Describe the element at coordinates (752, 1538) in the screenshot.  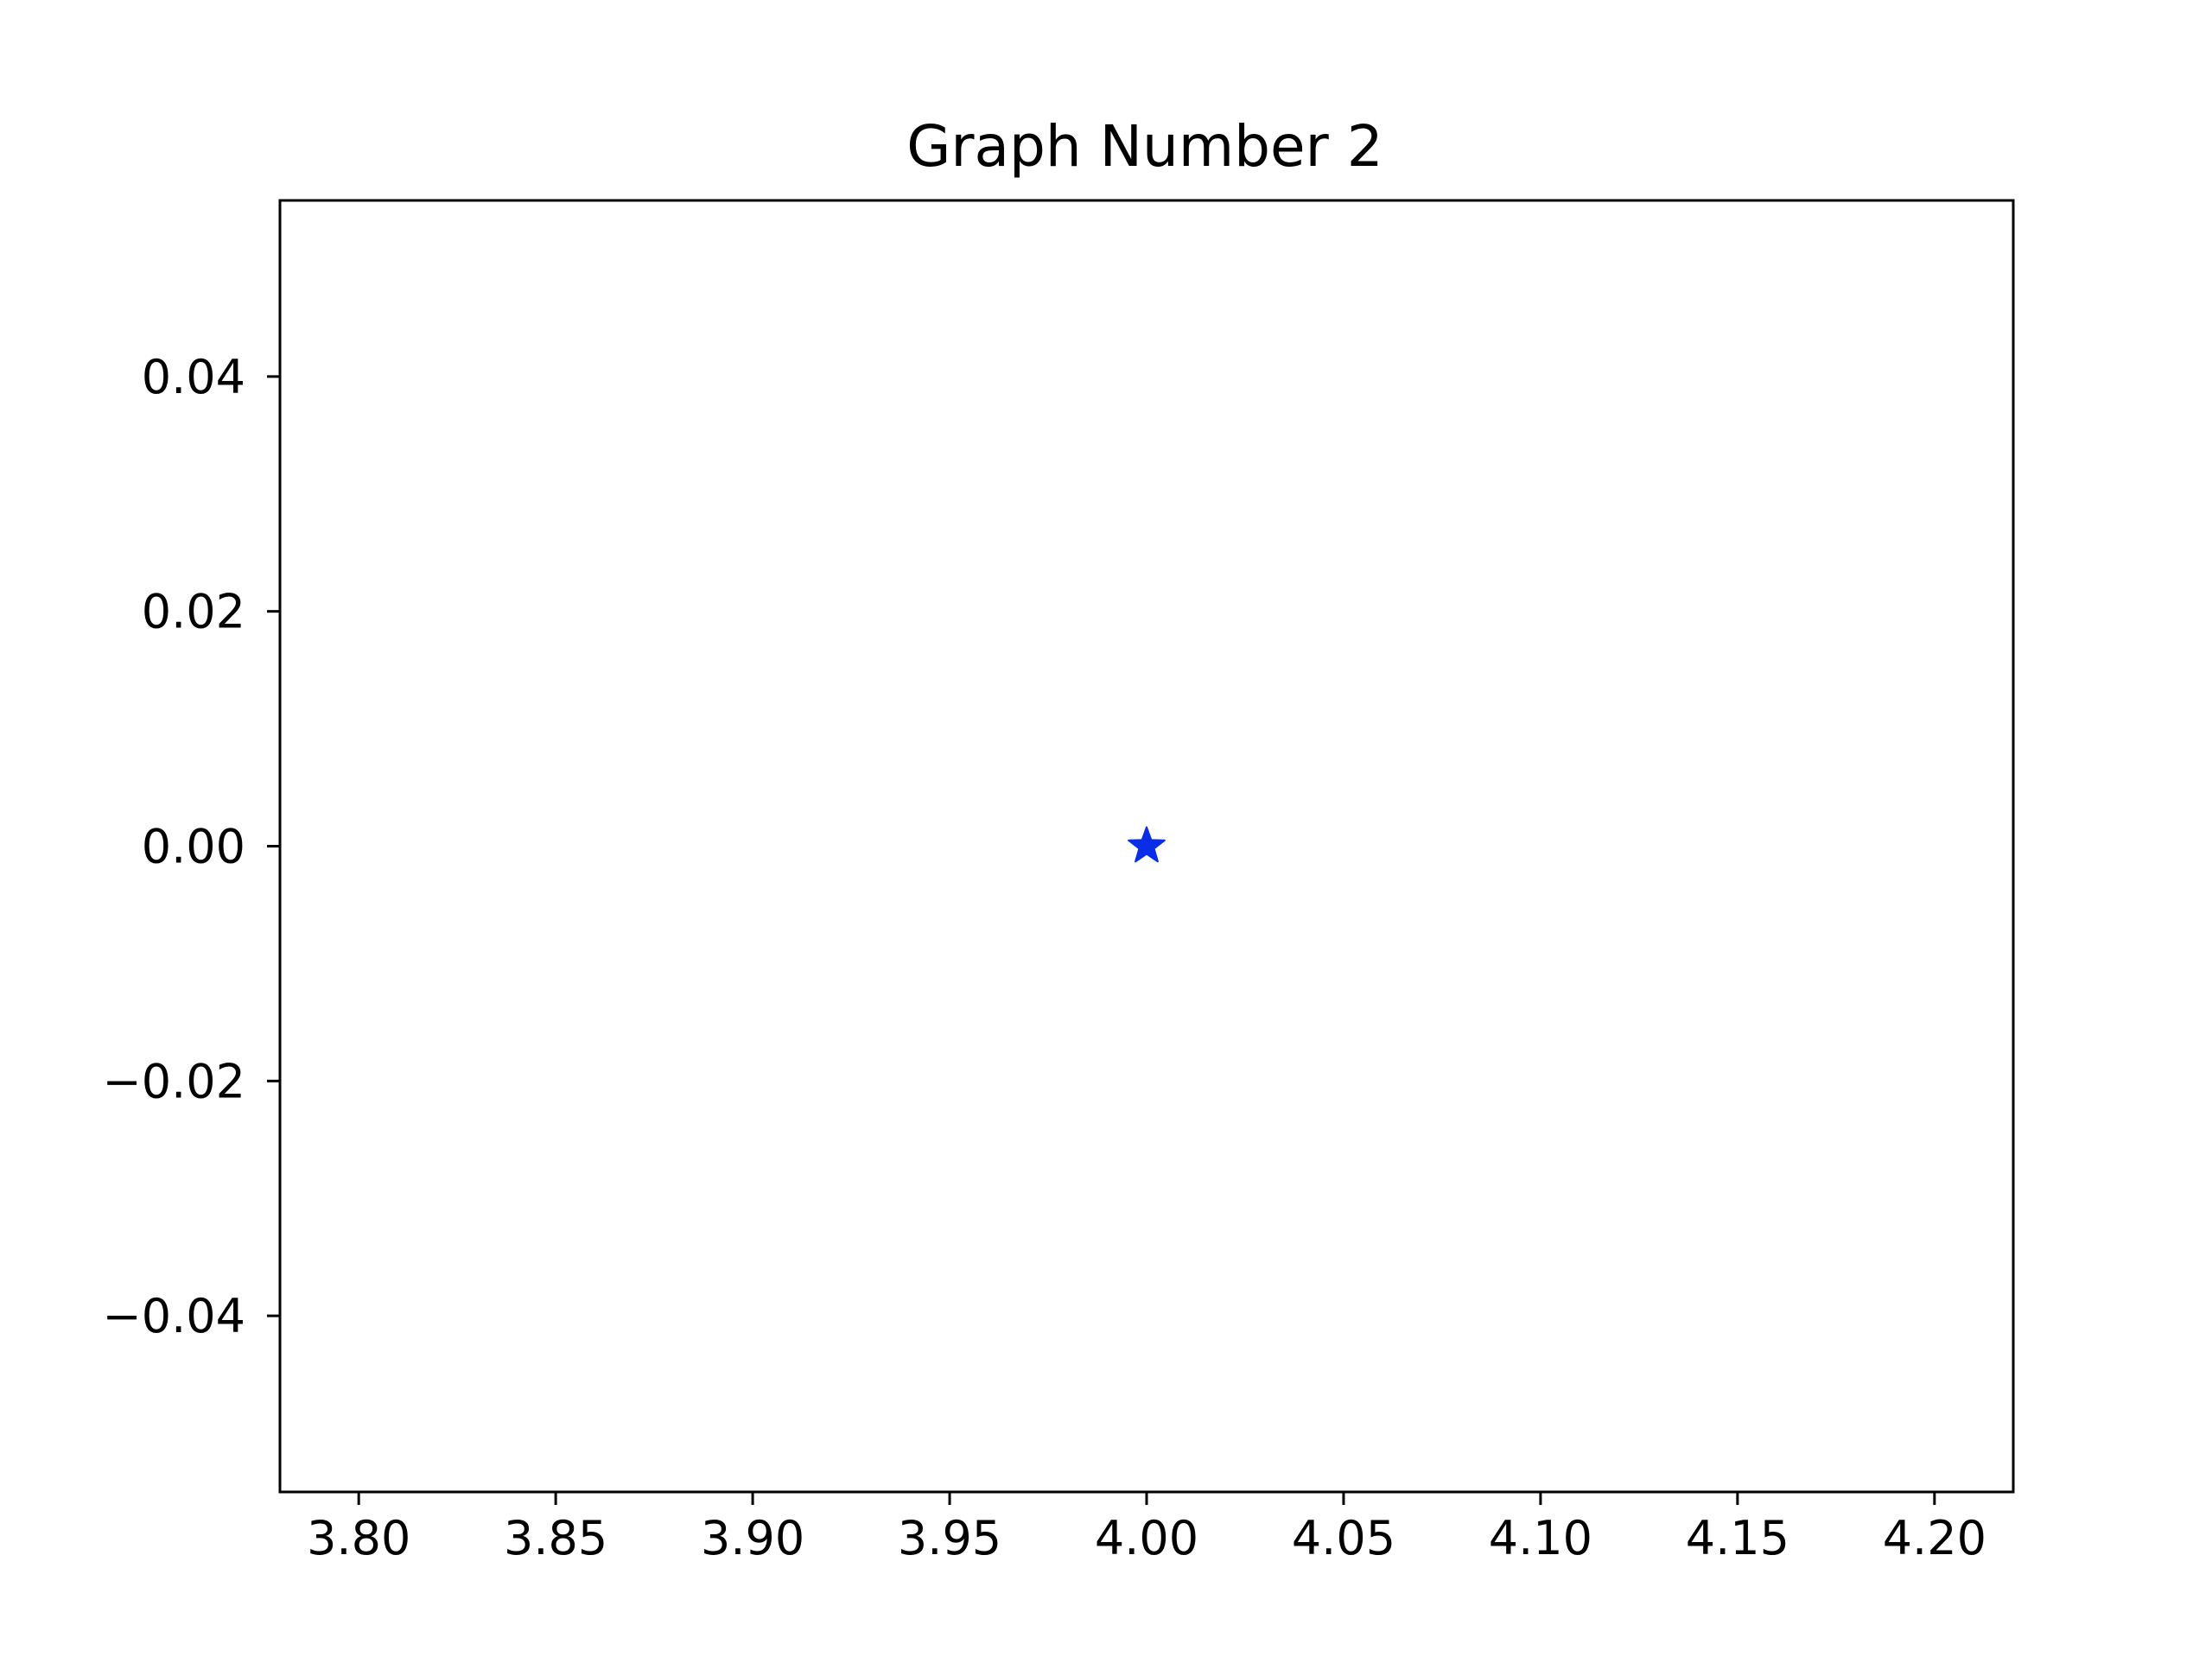
I see `x-tick-label: 3.90` at that location.